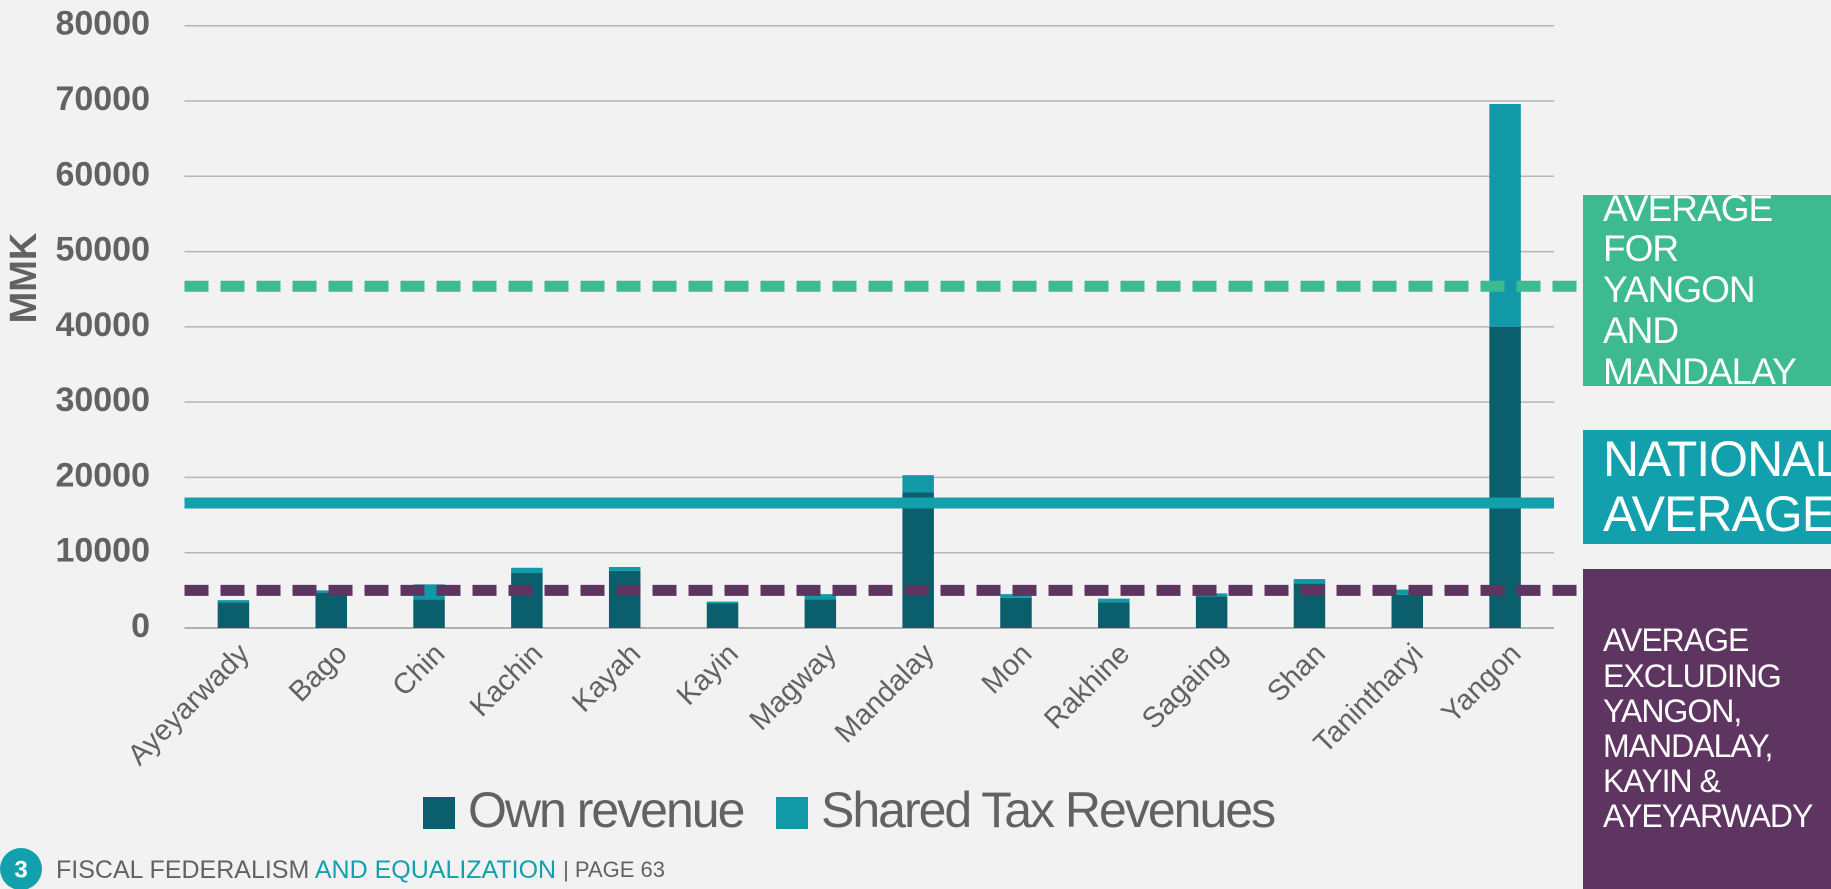  Describe the element at coordinates (1185, 687) in the screenshot. I see `x-tick-label: Sagaing` at that location.